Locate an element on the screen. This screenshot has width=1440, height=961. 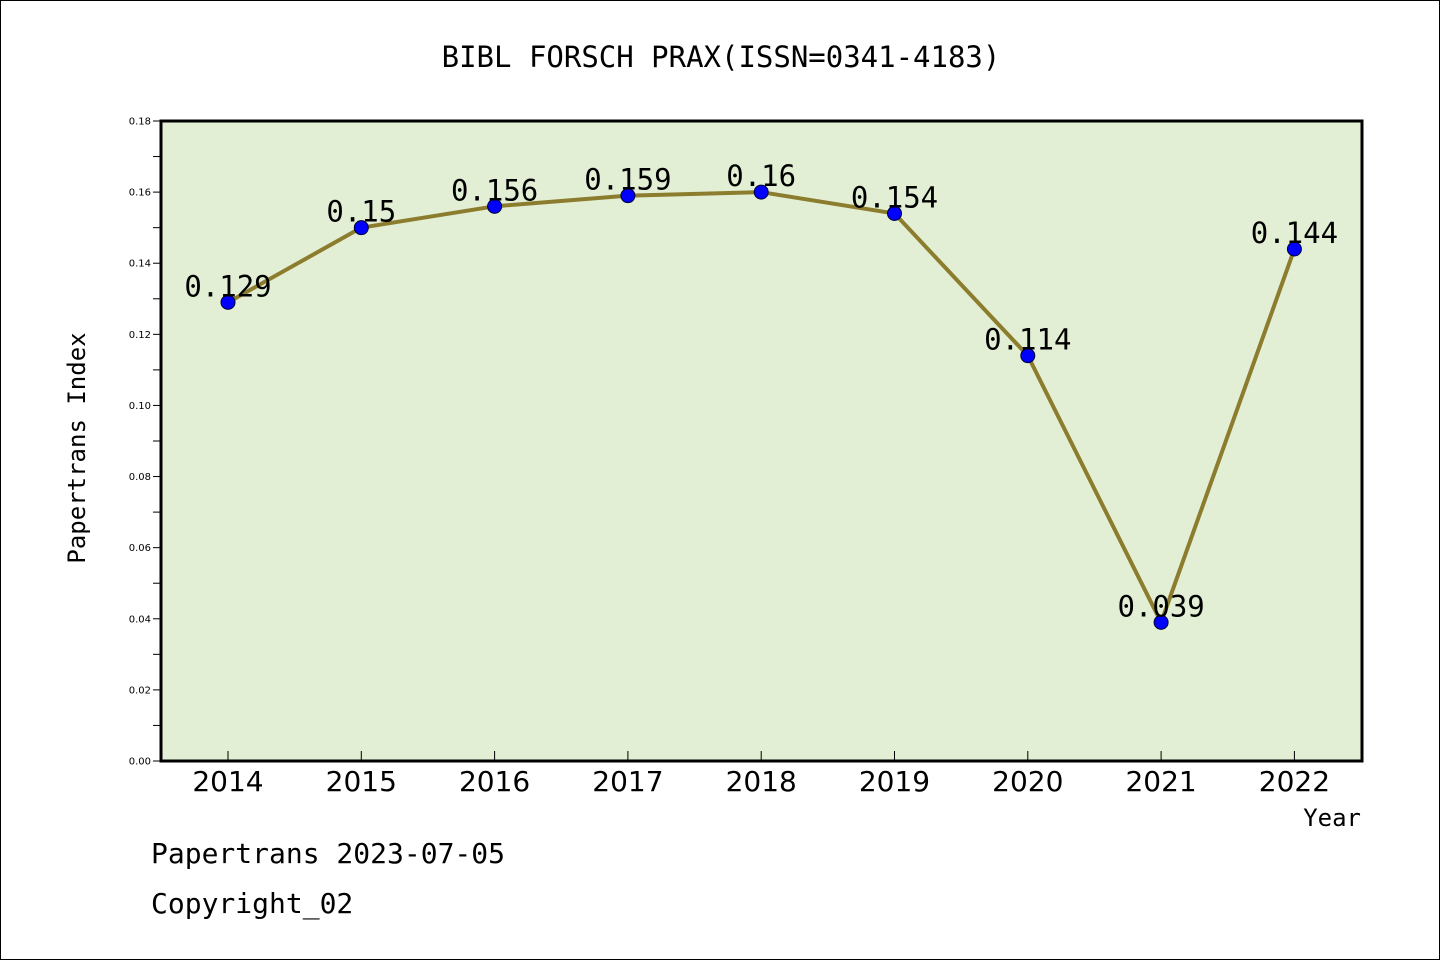
x-tick-label: 2018 is located at coordinates (761, 781).